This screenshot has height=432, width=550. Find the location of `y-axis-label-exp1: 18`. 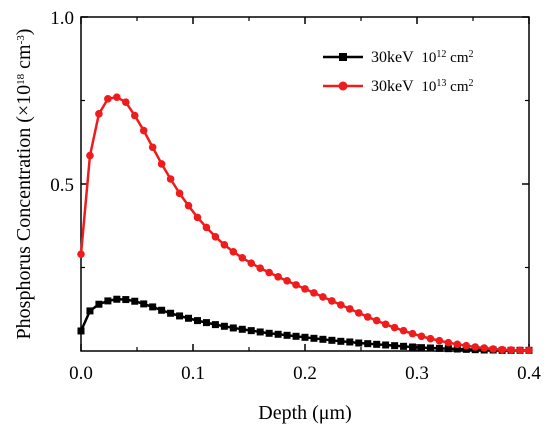

y-axis-label-exp1: 18 is located at coordinates (21, 79).